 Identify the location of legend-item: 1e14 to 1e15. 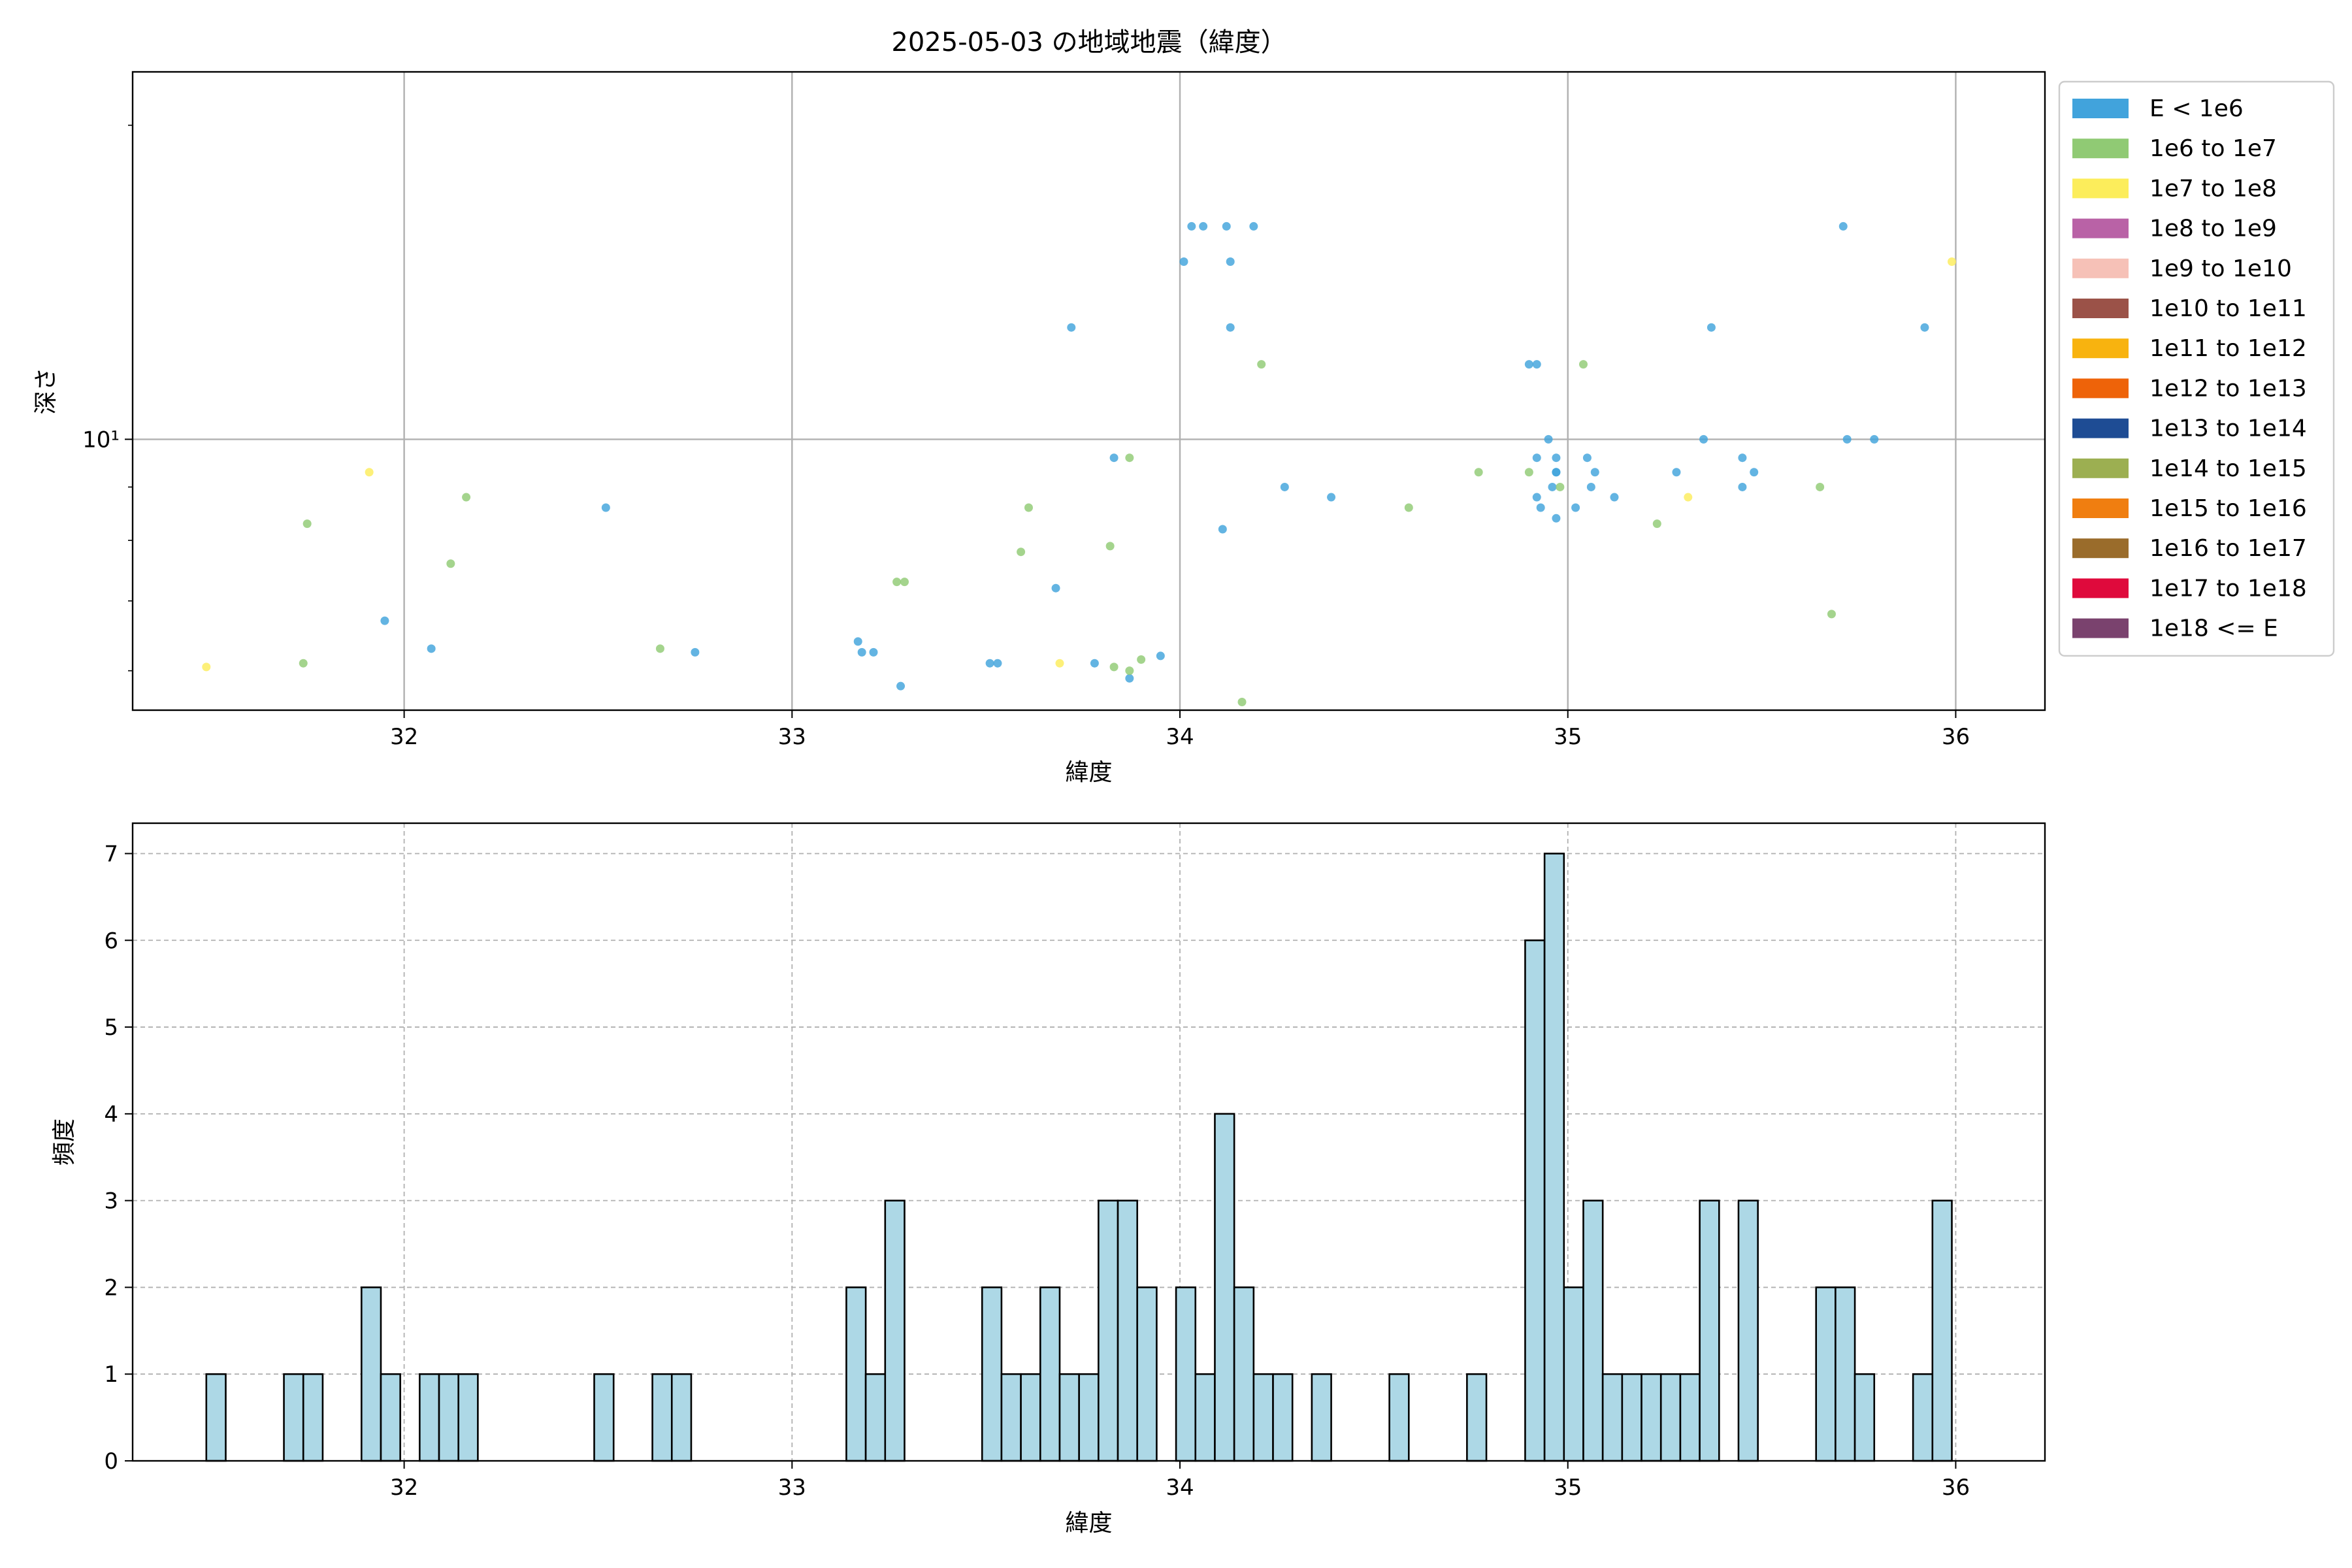
(2189, 468).